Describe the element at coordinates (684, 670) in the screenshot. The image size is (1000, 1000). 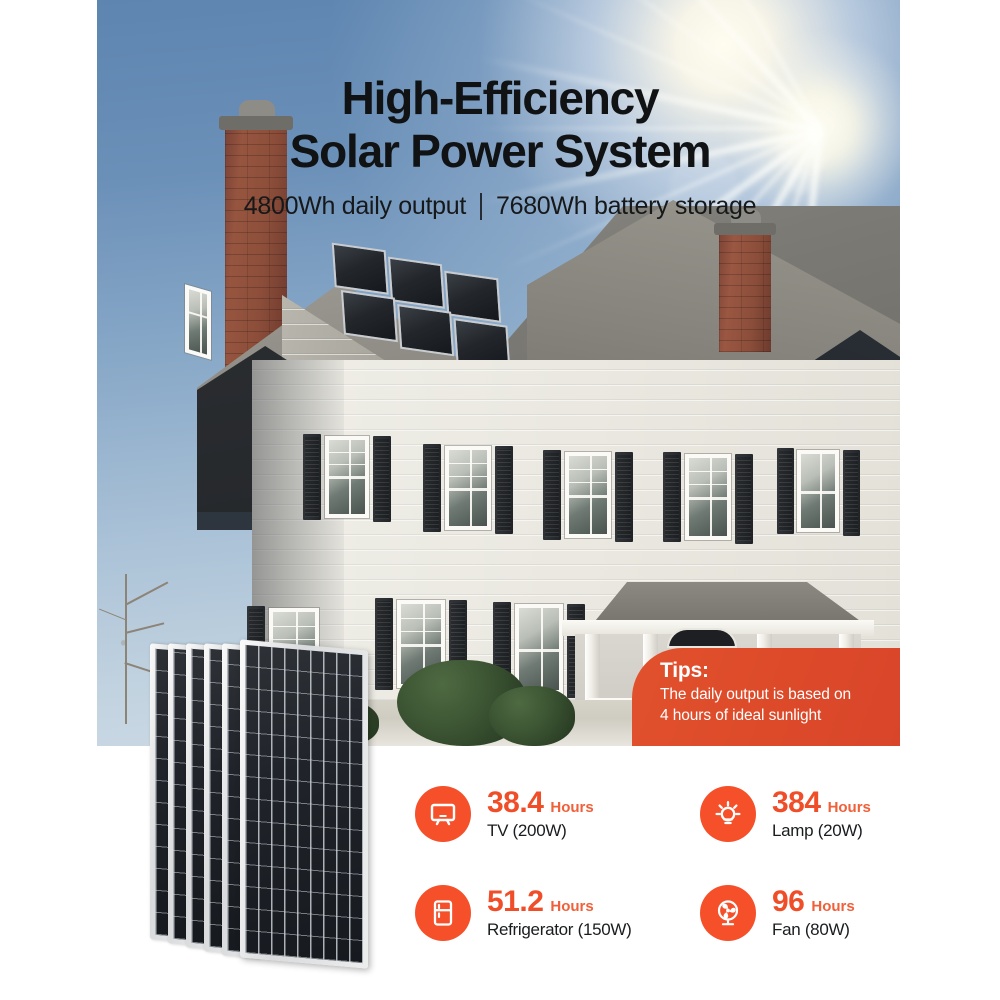
I see `tips-title: Tips:` at that location.